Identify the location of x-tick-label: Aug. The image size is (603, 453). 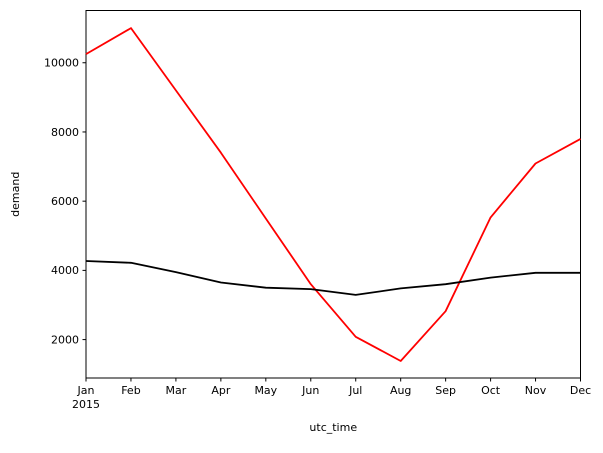
(400, 390).